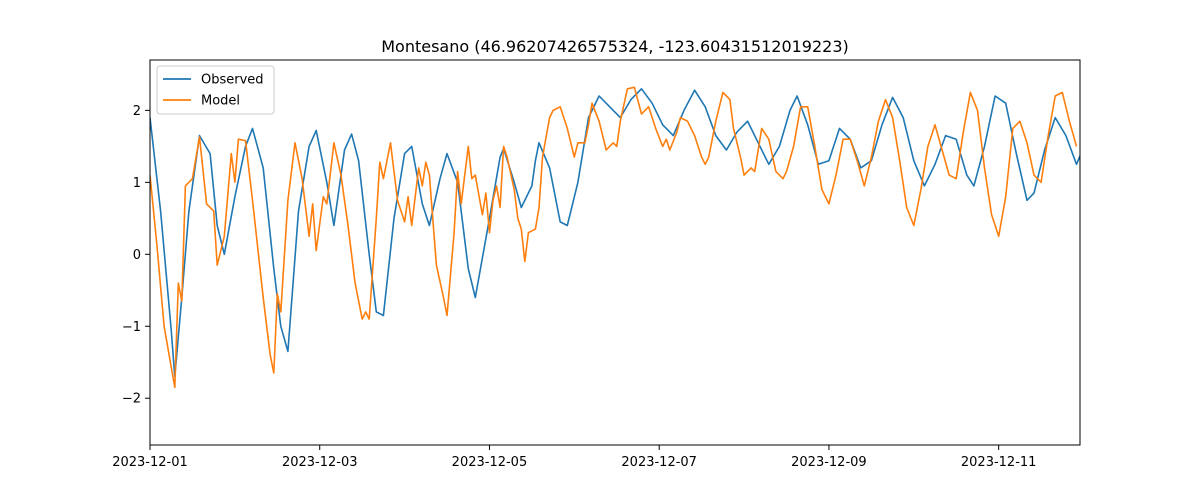 Image resolution: width=1200 pixels, height=500 pixels. I want to click on y-tick-label: 0, so click(137, 255).